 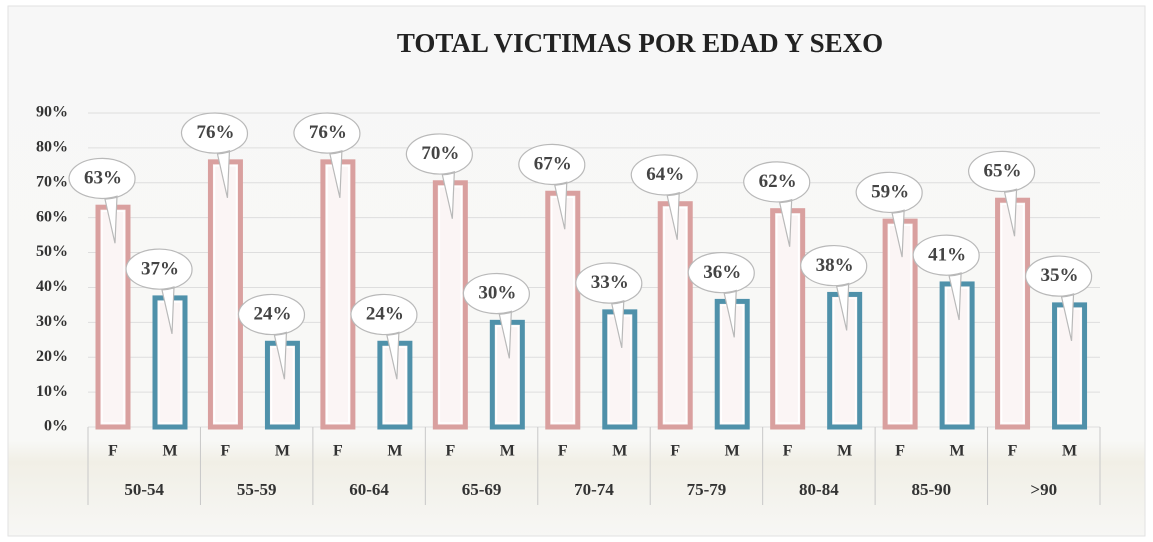 I want to click on y-tick-label: 40%, so click(x=52, y=286).